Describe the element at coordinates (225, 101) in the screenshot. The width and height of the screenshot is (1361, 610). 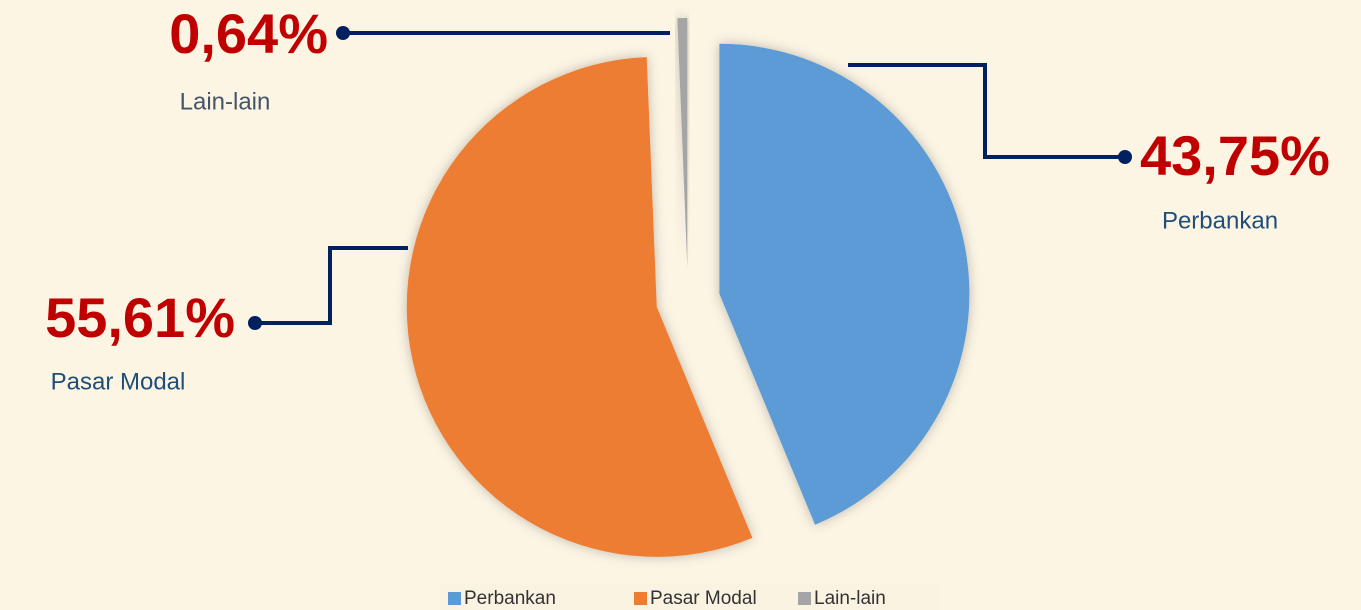
I see `category-label: Lain-lain` at that location.